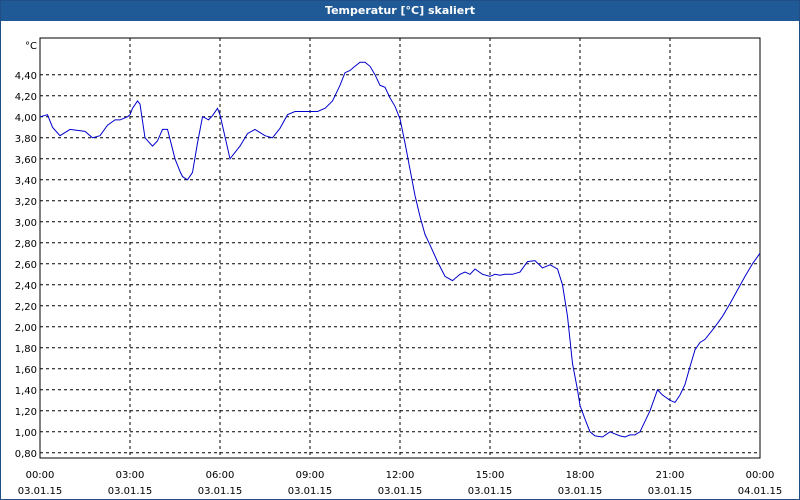  I want to click on chart-title: Temperatur [°C] skaliert, so click(400, 11).